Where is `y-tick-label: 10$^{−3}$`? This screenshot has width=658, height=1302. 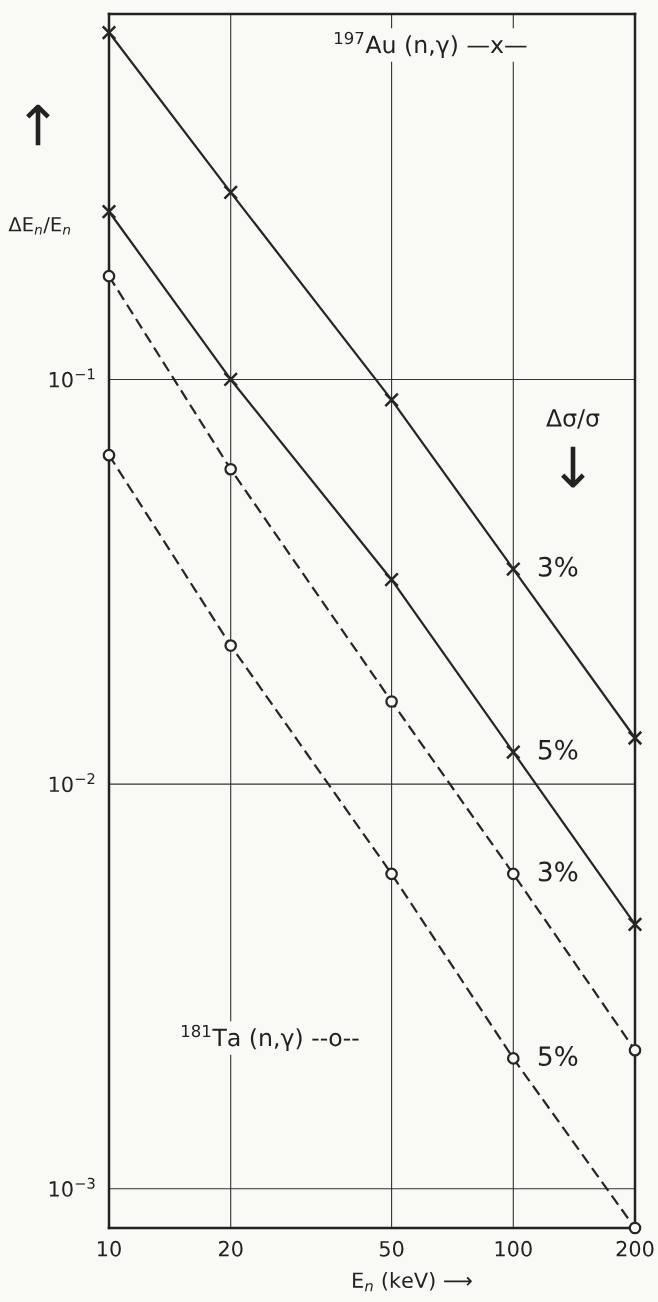 y-tick-label: 10$^{−3}$ is located at coordinates (72, 1187).